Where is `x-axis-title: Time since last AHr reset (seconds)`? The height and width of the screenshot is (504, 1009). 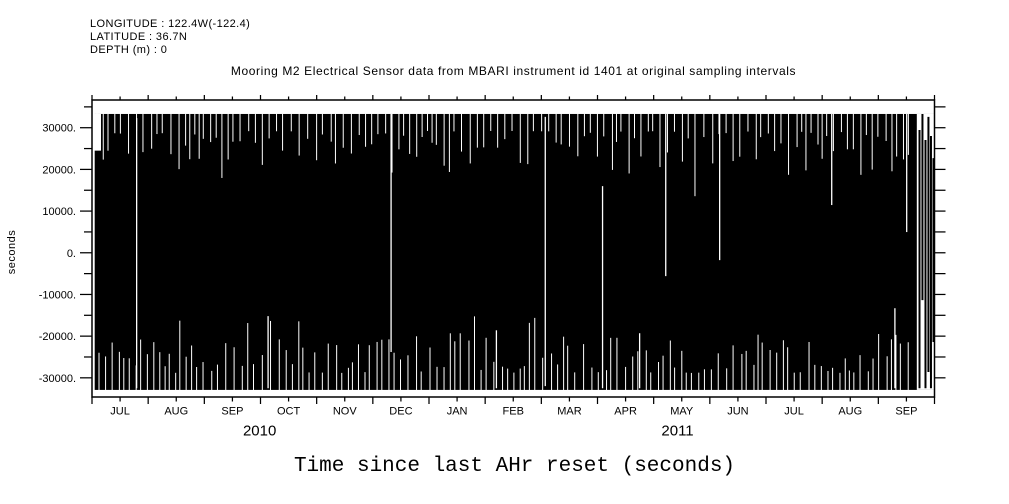 x-axis-title: Time since last AHr reset (seconds) is located at coordinates (514, 466).